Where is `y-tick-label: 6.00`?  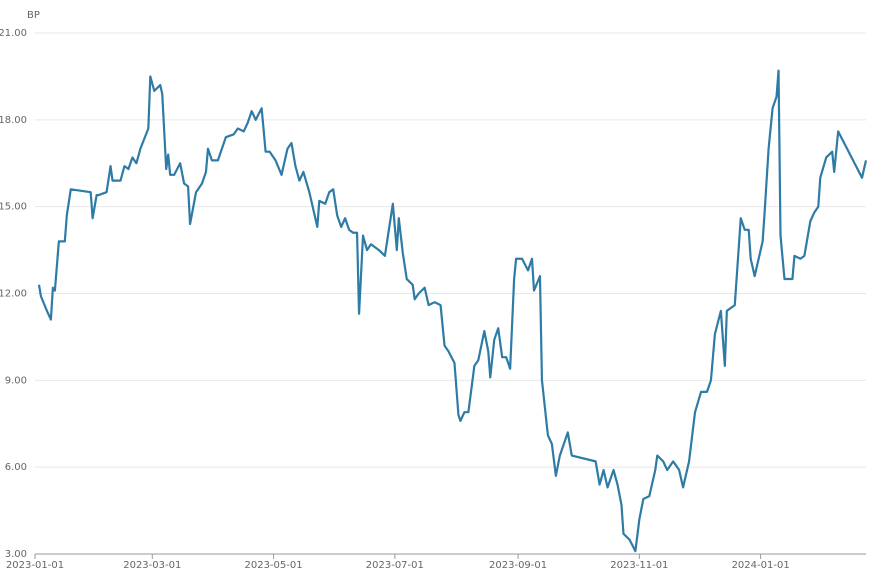
y-tick-label: 6.00 is located at coordinates (16, 467).